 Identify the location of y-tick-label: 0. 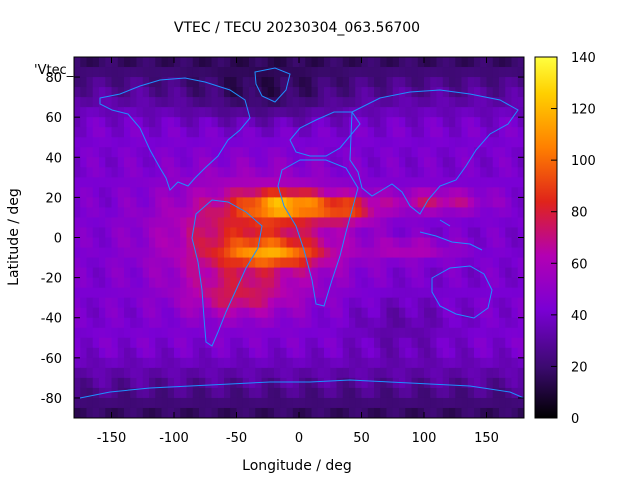
(58, 239).